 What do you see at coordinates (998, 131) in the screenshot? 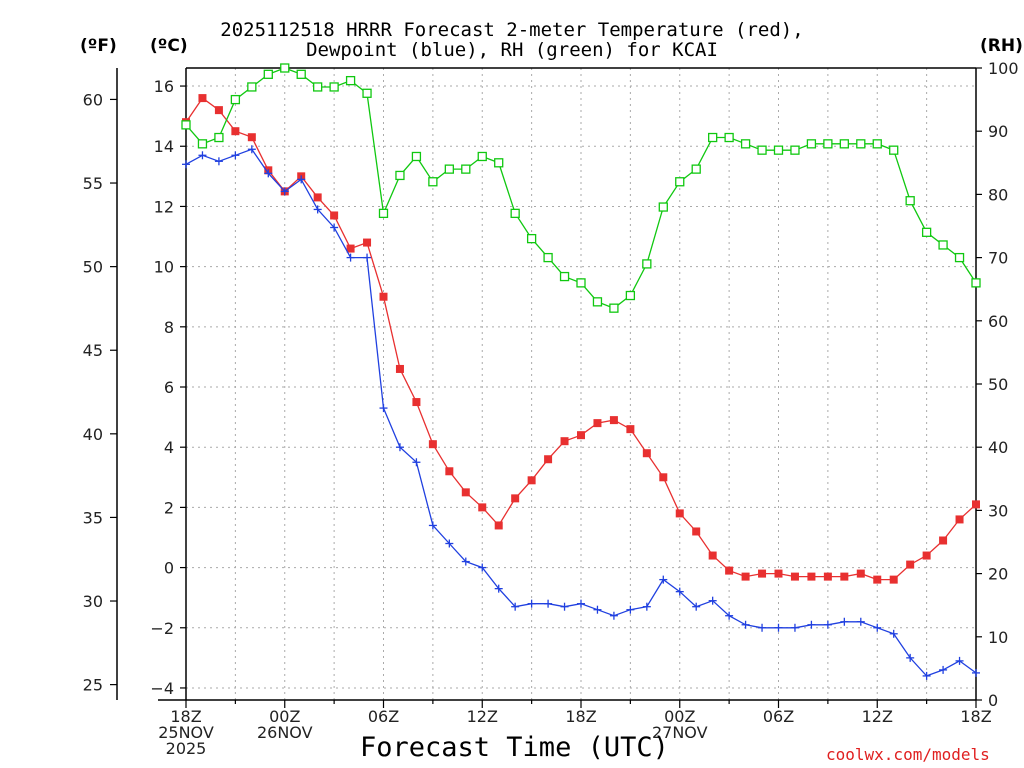
I see `rh-tick-label: 90` at bounding box center [998, 131].